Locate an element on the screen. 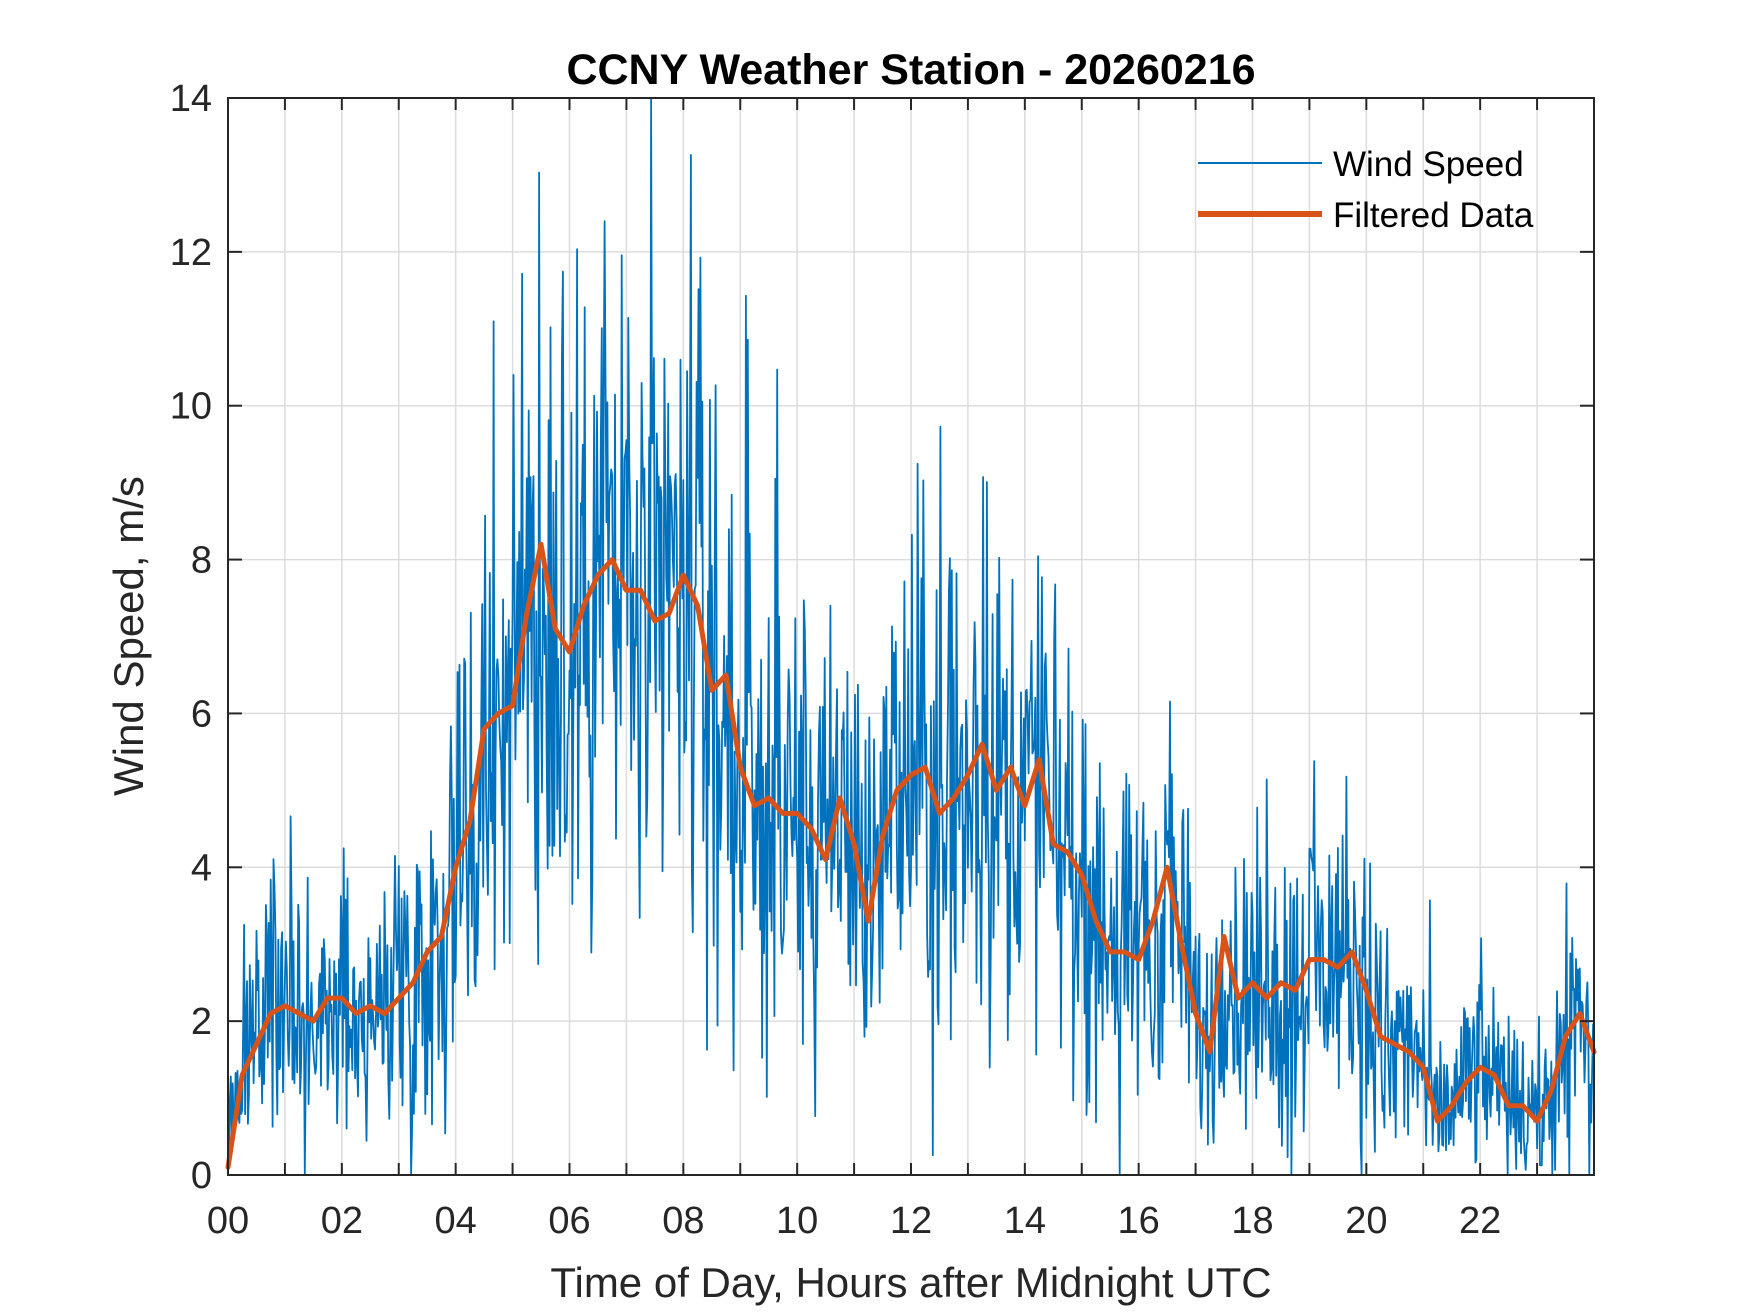 The image size is (1750, 1313). y-tick-labels: 0 2 4 6 8 10 12 14 is located at coordinates (191, 637).